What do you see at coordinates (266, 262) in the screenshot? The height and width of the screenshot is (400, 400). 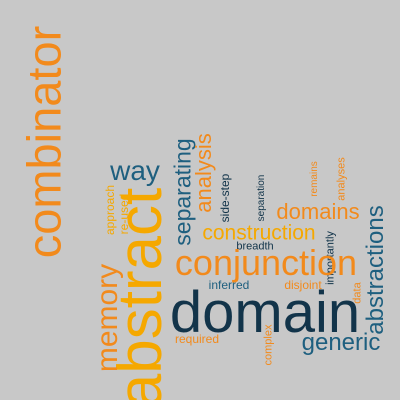 I see `word-conjunction: conjunction` at bounding box center [266, 262].